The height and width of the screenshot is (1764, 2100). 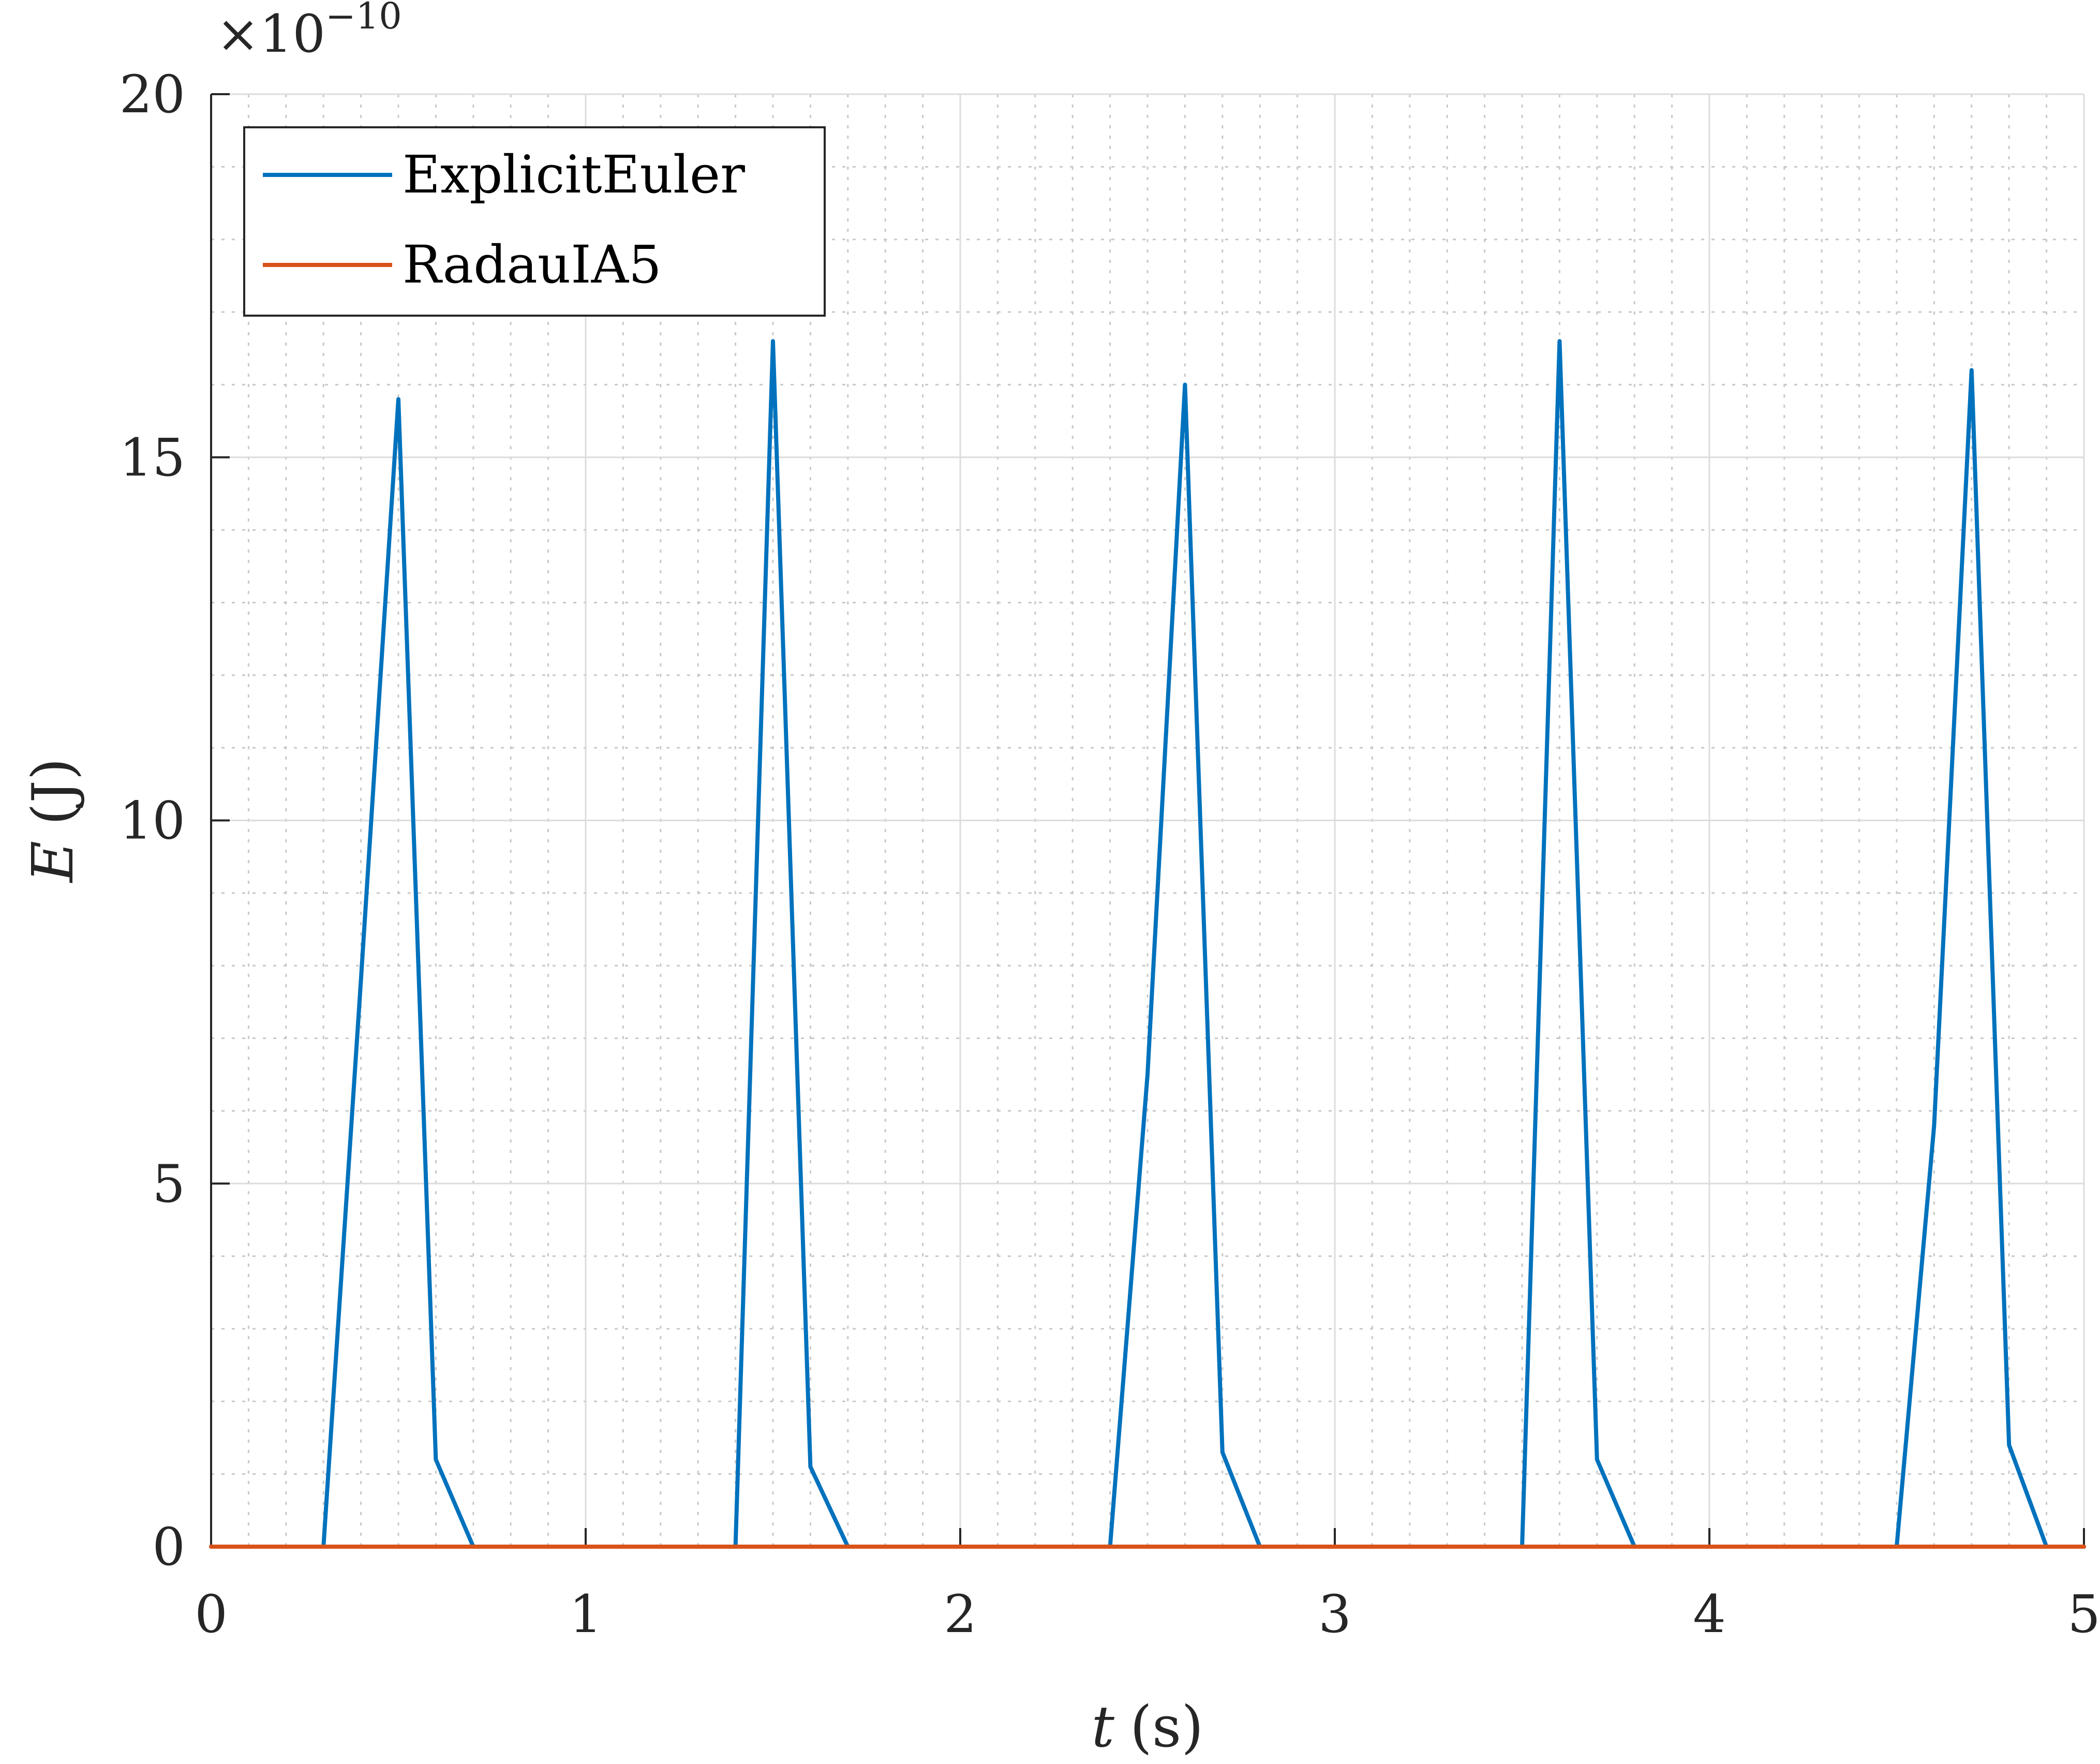 I want to click on x-axis-unit: (s), so click(x=1166, y=1727).